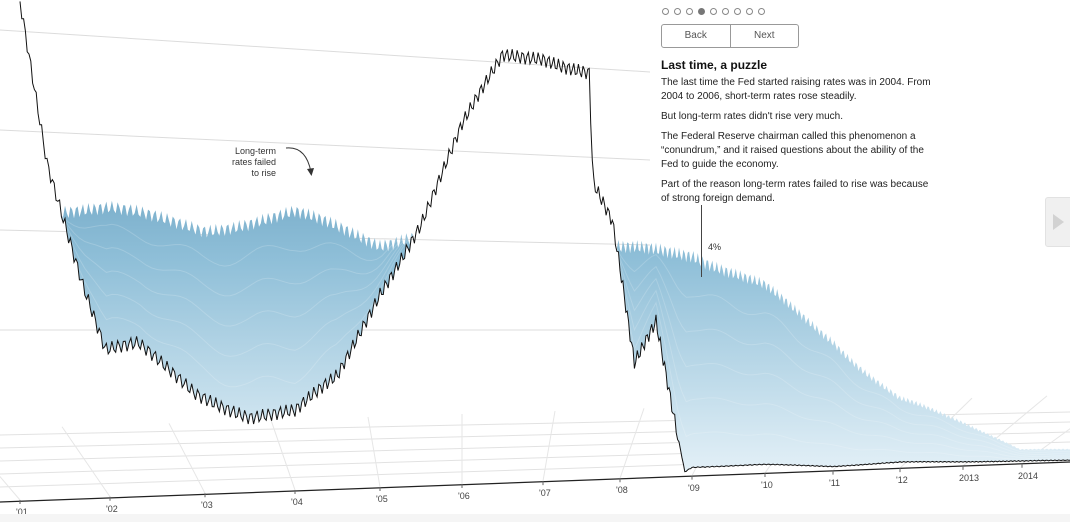 The height and width of the screenshot is (522, 1070). I want to click on x-tick-label: '12, so click(902, 480).